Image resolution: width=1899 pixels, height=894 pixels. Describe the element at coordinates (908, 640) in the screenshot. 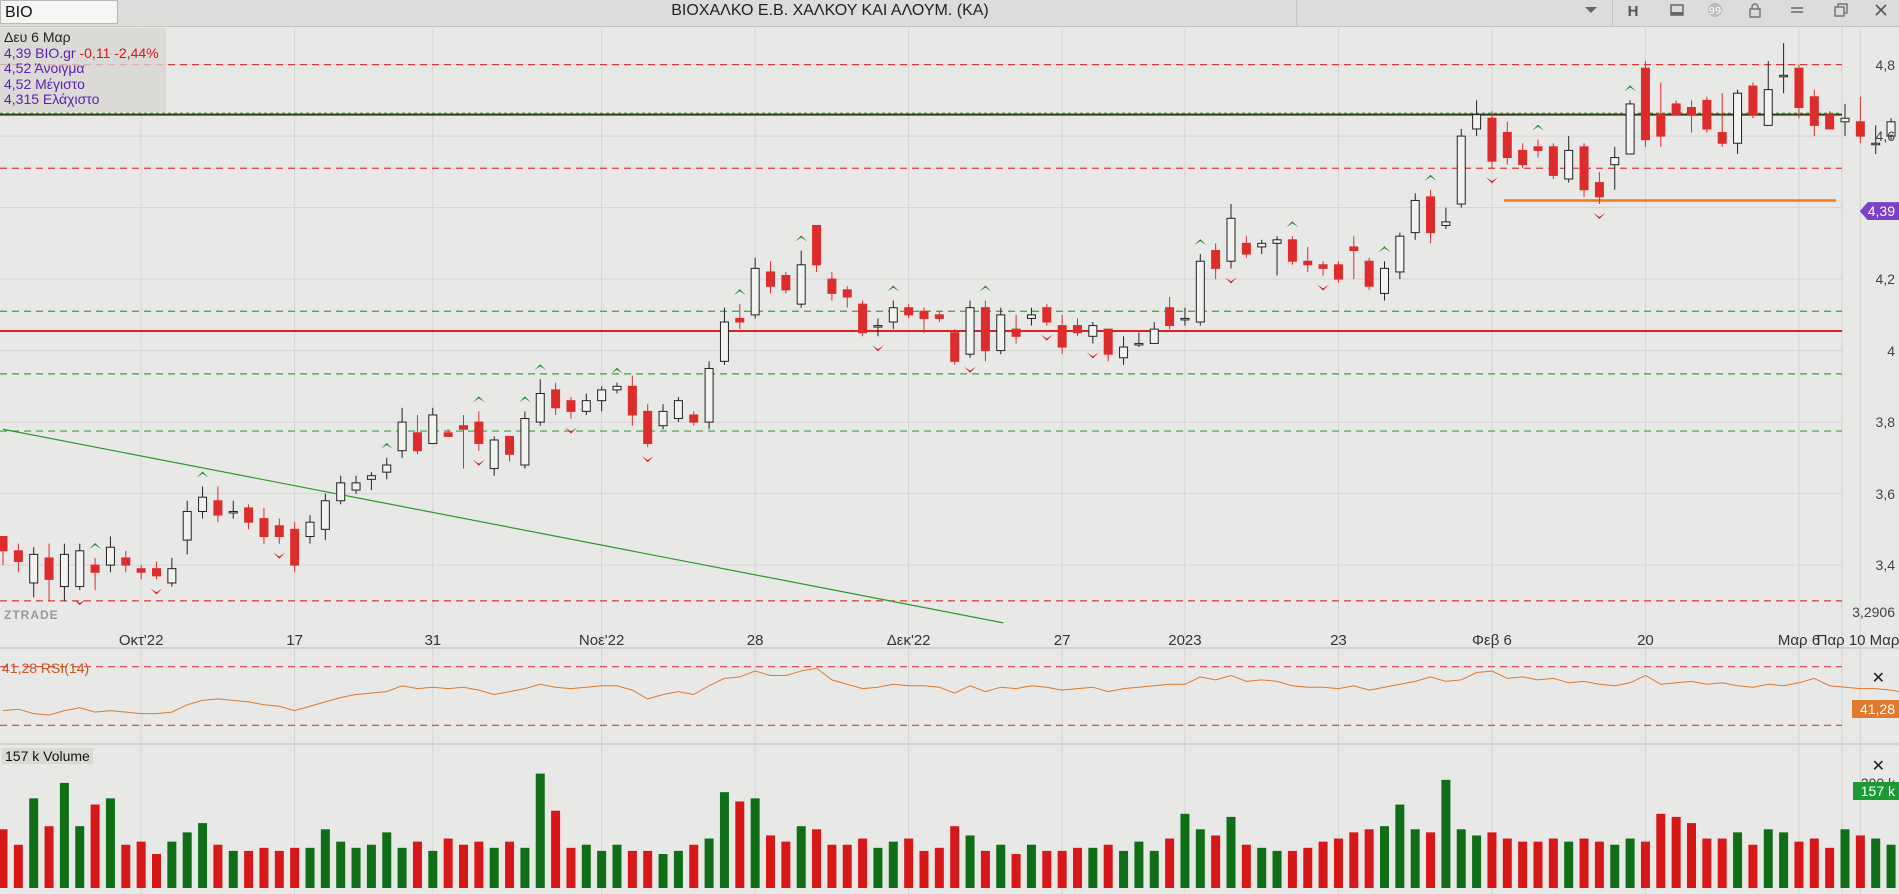

I see `x-tick-label: Δεκ'22` at that location.